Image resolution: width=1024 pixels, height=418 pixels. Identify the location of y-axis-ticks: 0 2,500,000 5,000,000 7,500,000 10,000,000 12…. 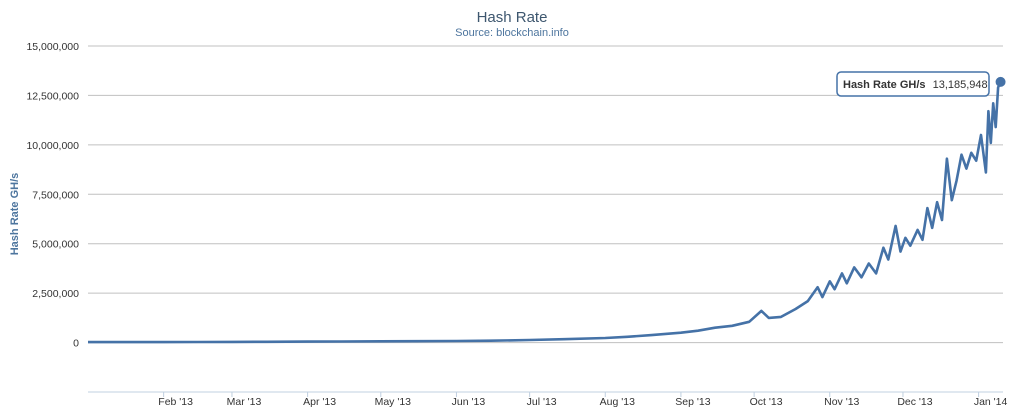
(52, 195).